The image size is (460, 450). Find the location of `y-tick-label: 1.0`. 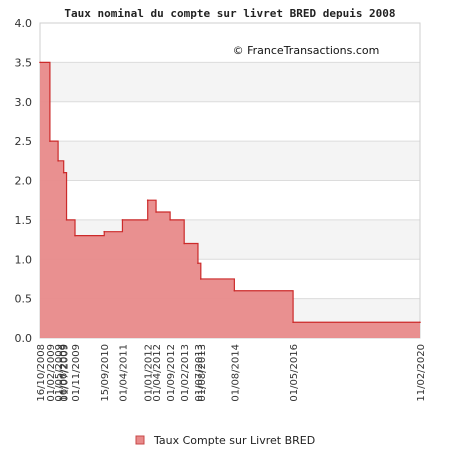

y-tick-label: 1.0 is located at coordinates (24, 259).